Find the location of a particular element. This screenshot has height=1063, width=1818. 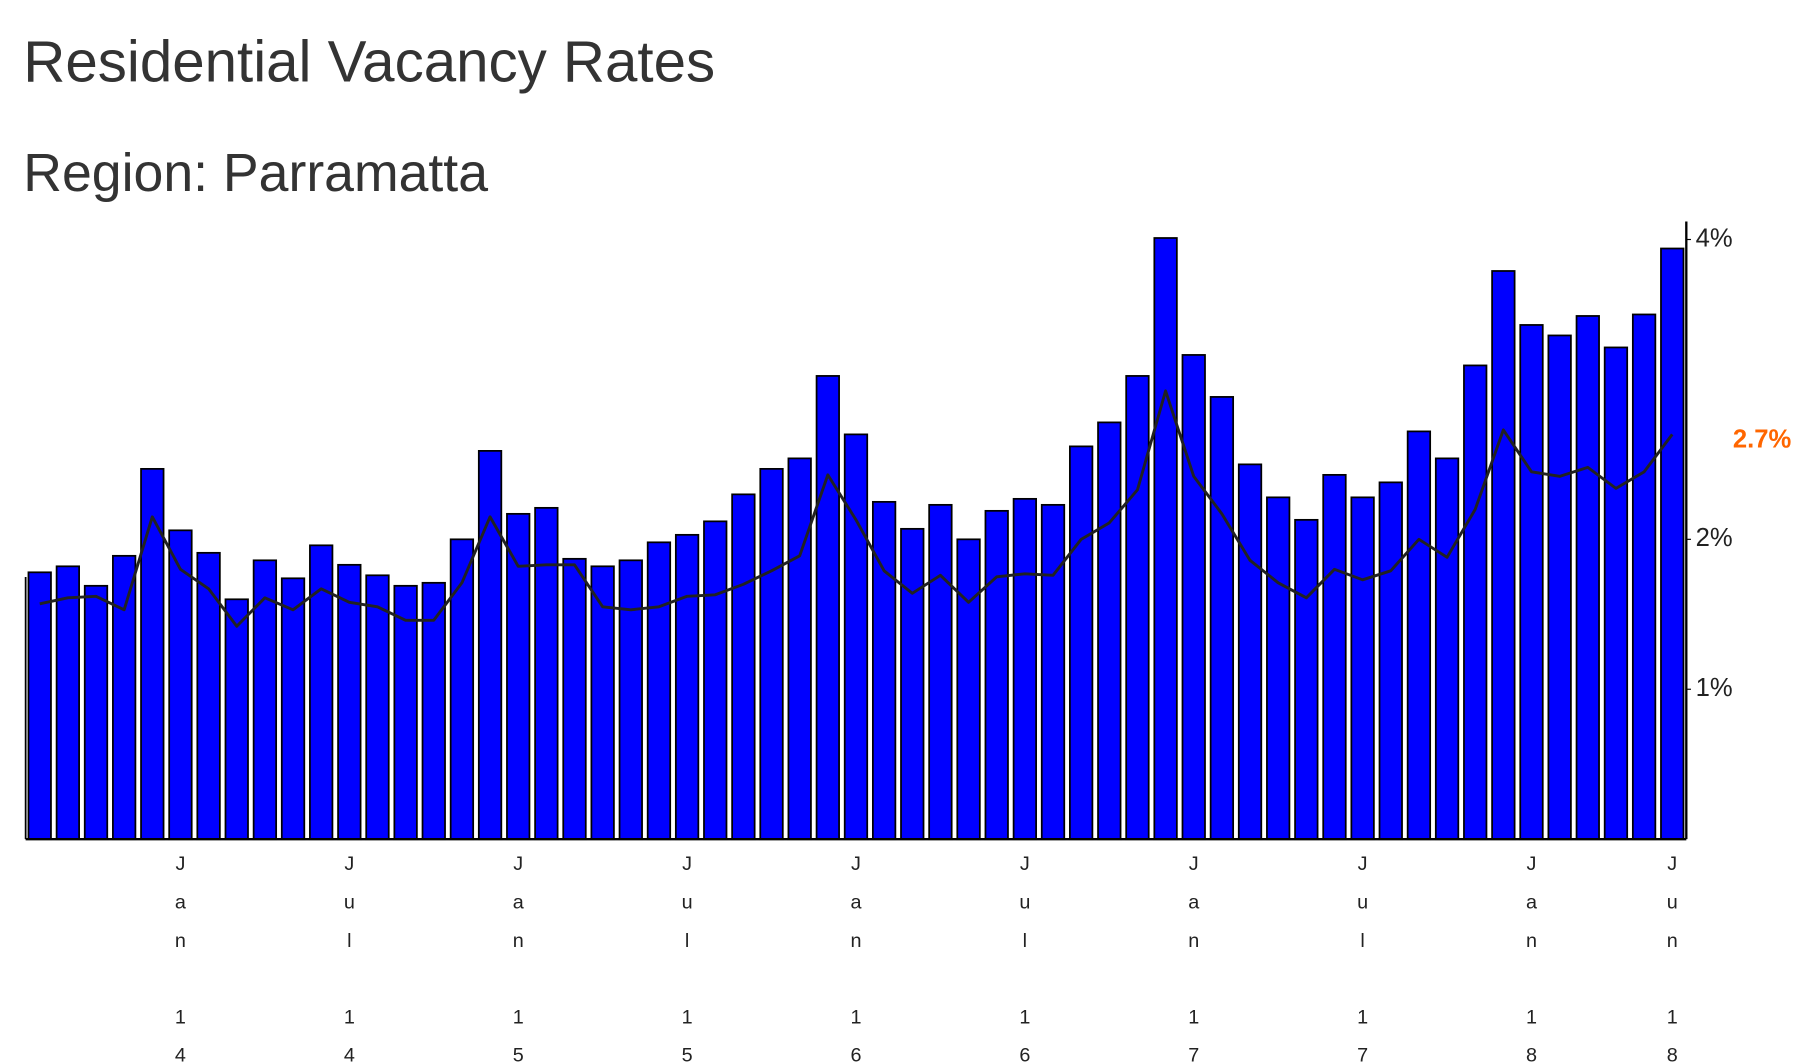

x-tick-label: Jan 18 is located at coordinates (1532, 958).